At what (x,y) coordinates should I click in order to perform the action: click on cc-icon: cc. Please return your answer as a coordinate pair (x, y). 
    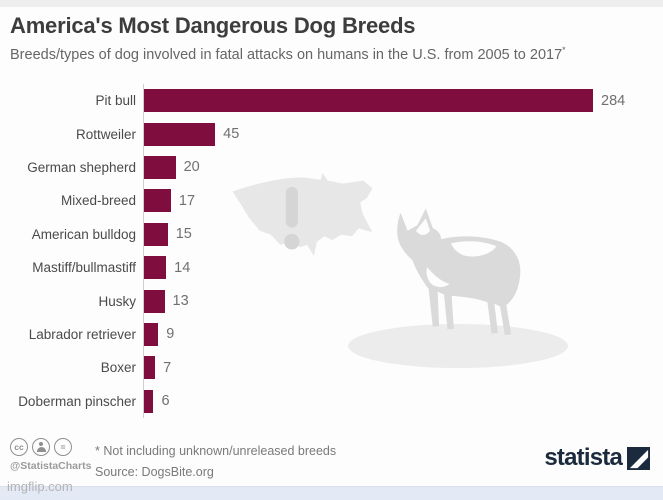
    Looking at the image, I should click on (19, 447).